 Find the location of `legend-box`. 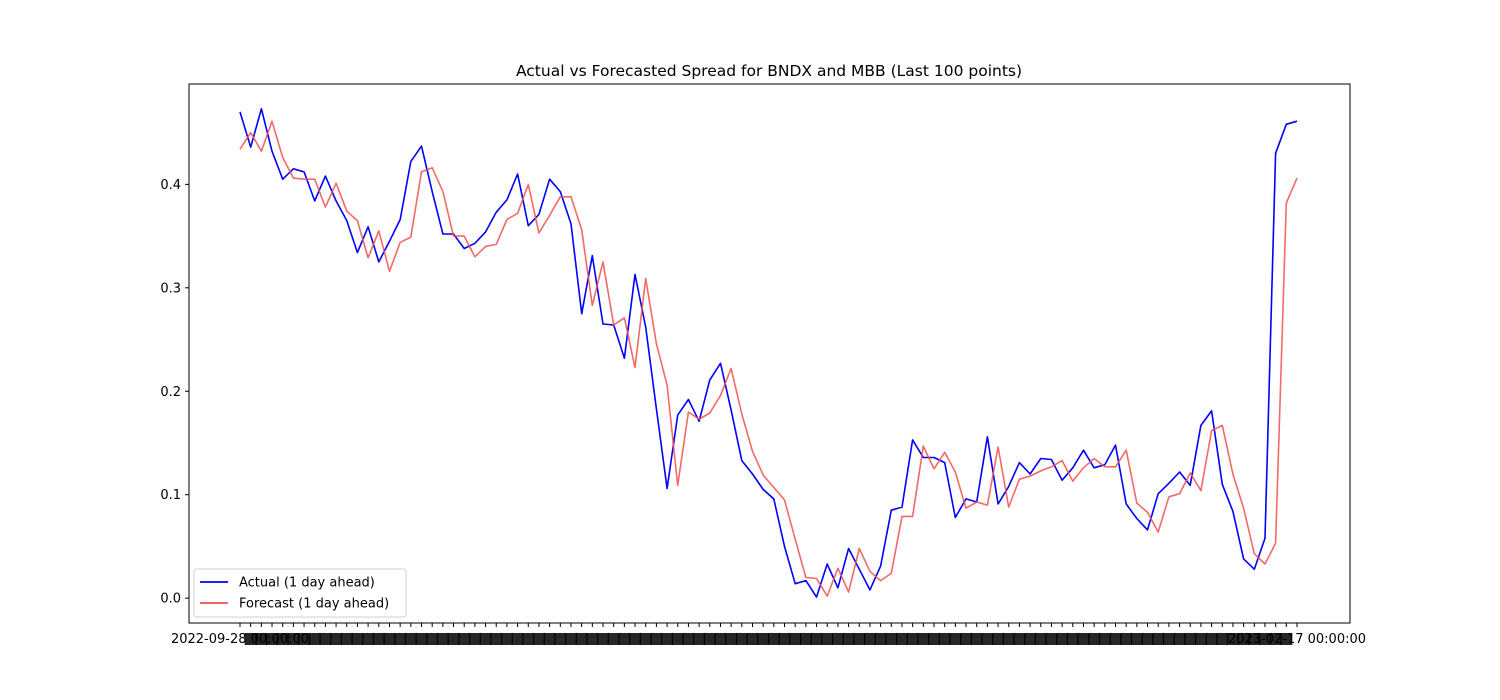

legend-box is located at coordinates (300, 593).